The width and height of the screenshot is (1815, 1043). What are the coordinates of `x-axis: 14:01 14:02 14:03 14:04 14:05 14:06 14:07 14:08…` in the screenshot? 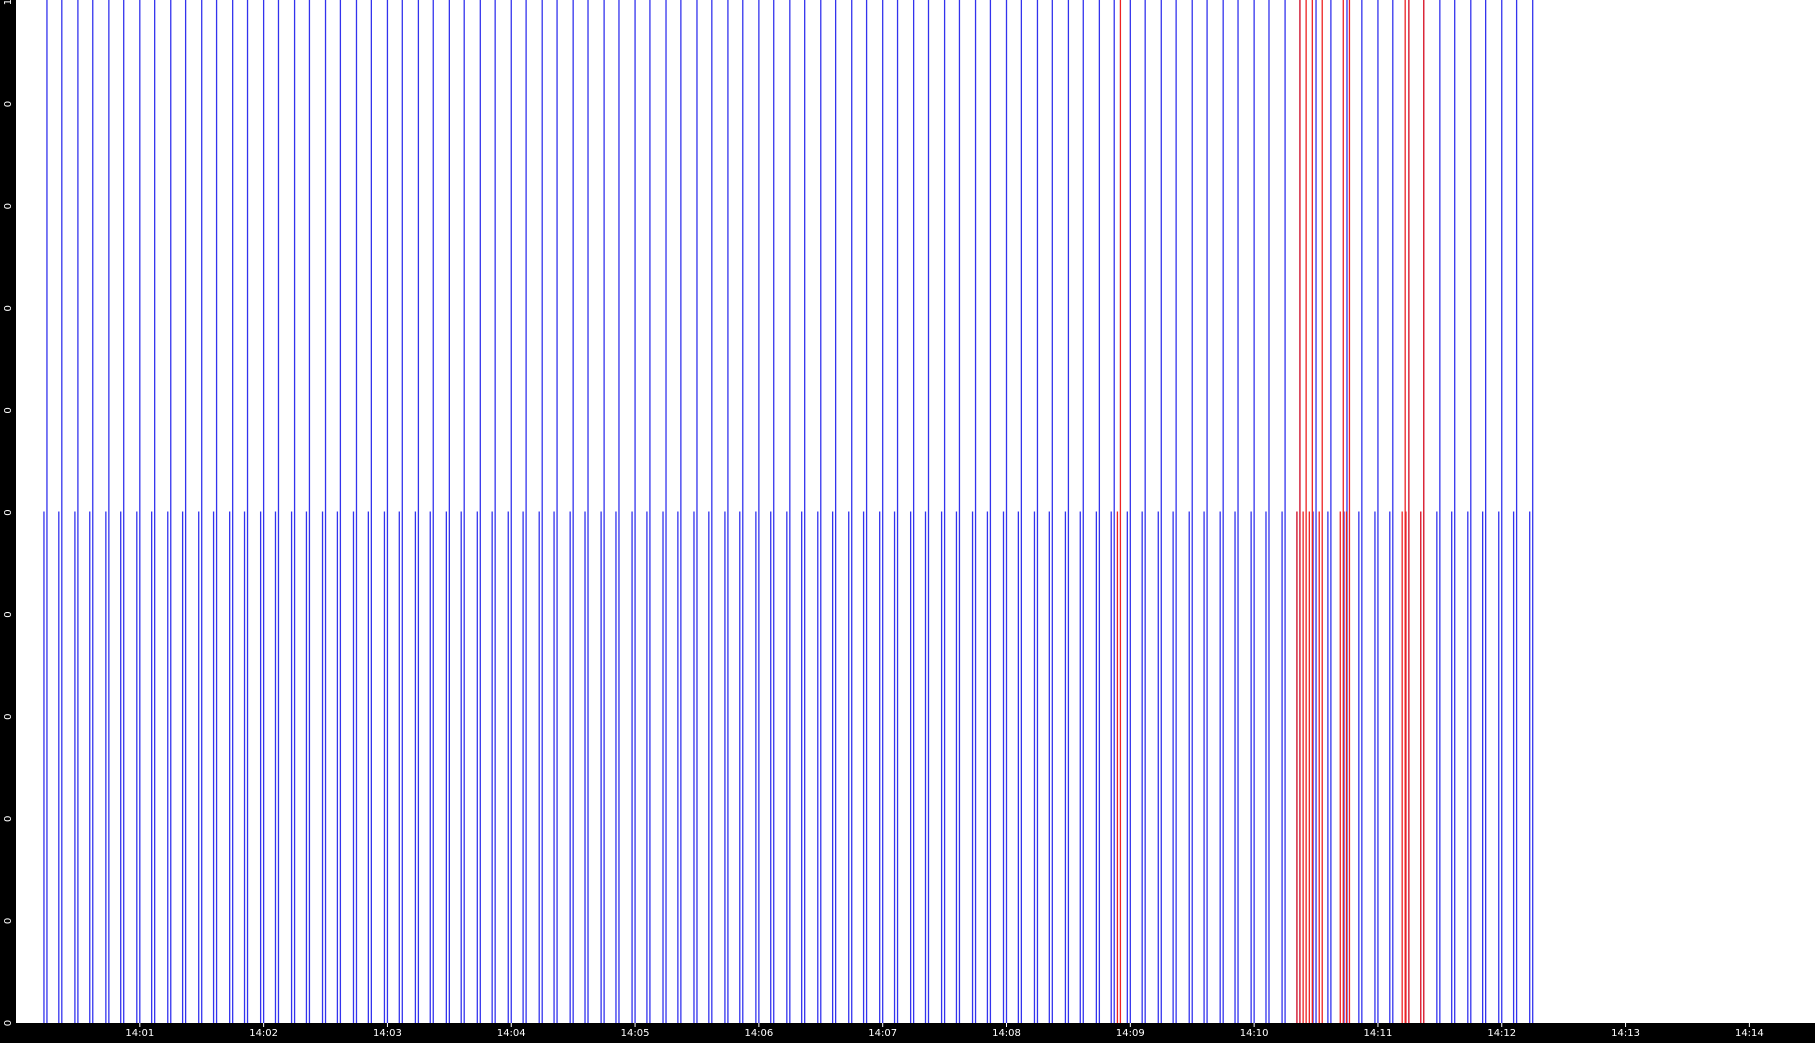 It's located at (944, 1031).